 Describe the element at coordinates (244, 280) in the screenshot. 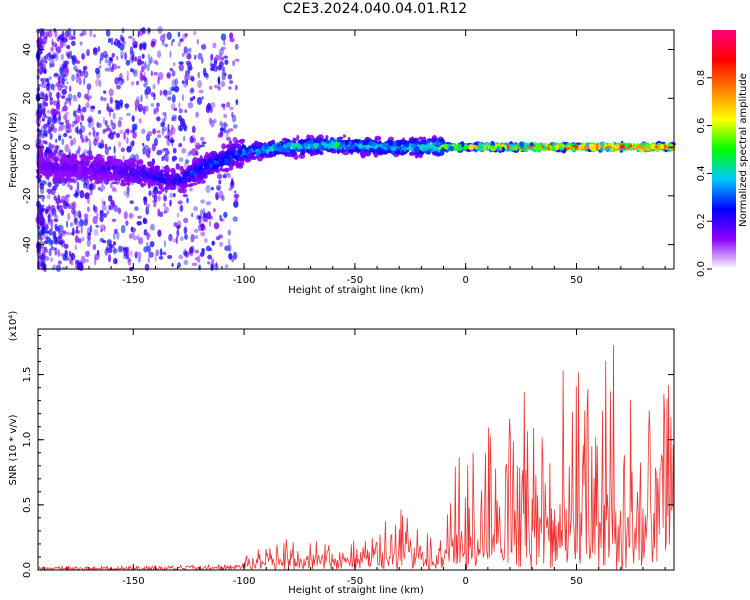

I see `heatmap-x-tick-label: -100` at that location.